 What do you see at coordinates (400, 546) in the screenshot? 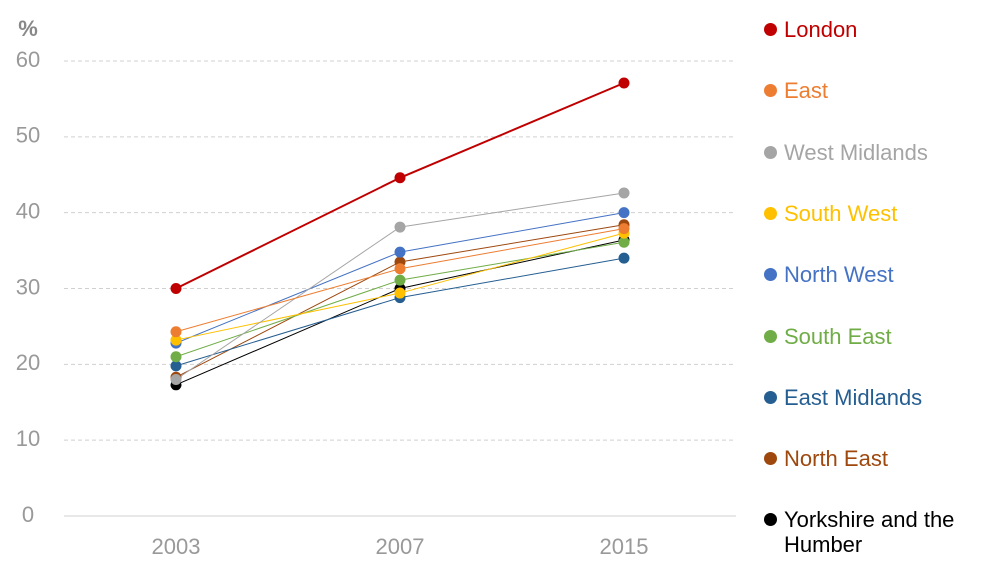
I see `x-tick-label: 2007` at bounding box center [400, 546].